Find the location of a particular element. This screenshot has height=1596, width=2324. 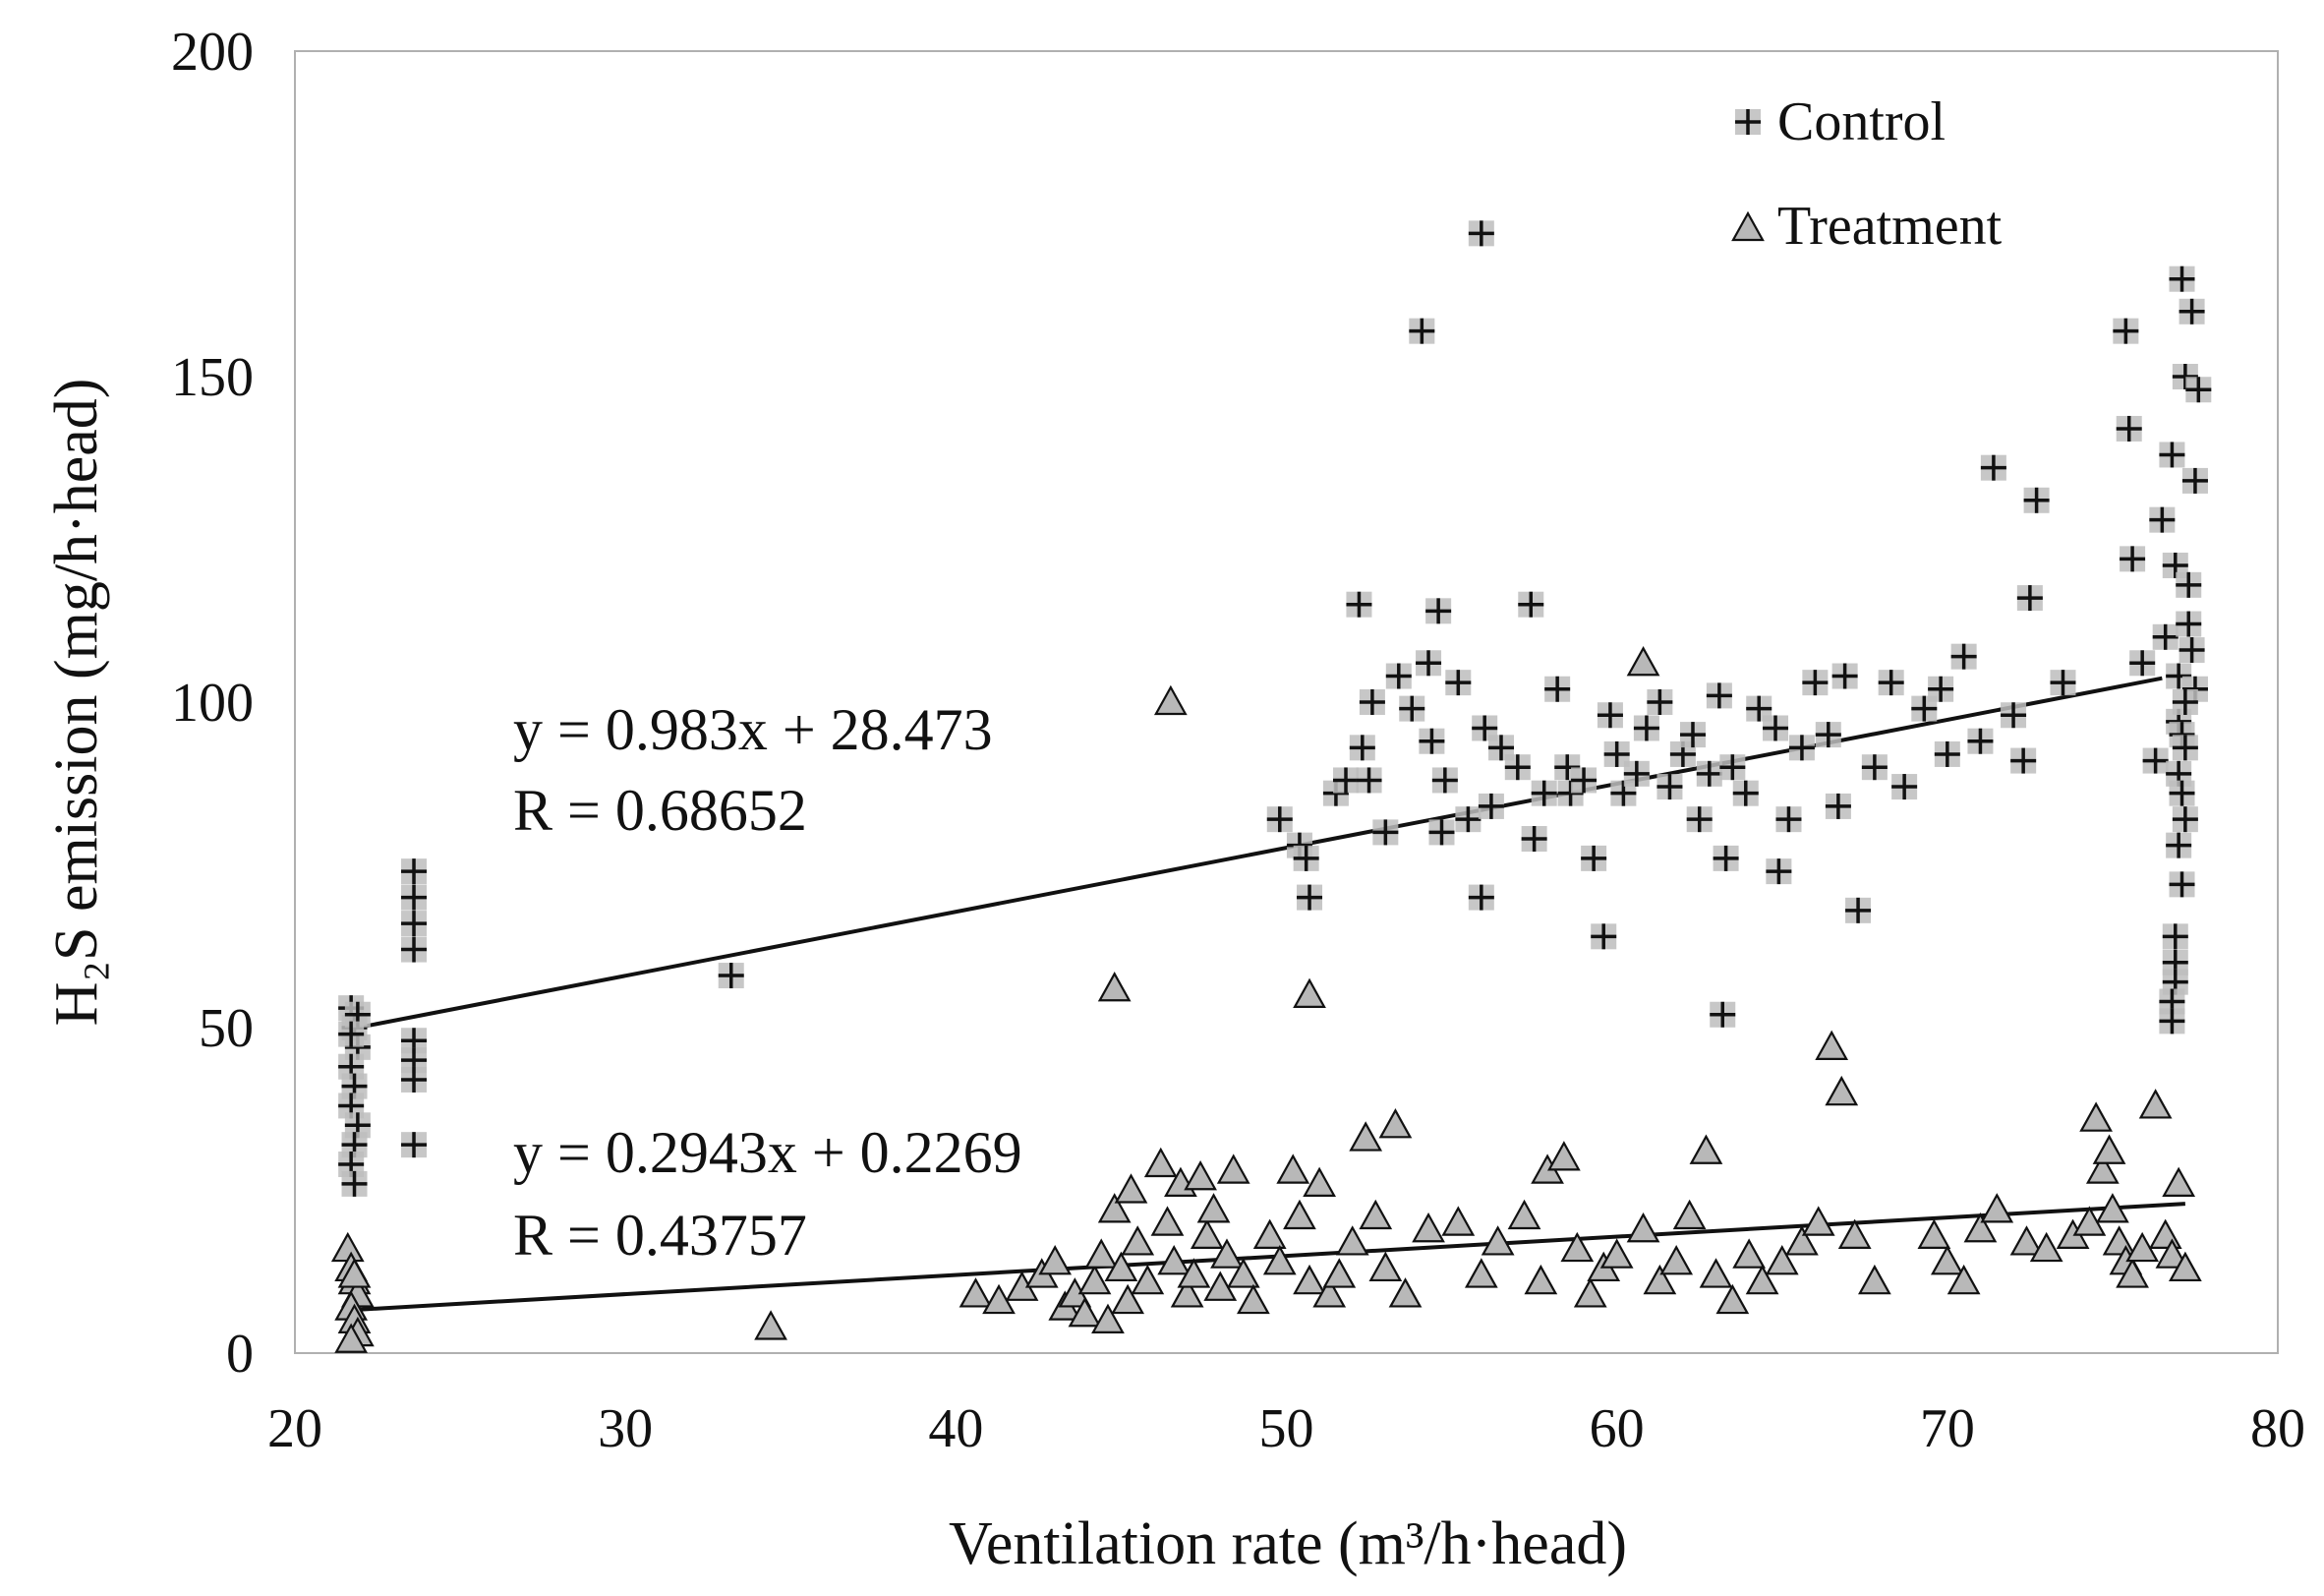

x-tick-label: 70 is located at coordinates (1947, 1428).